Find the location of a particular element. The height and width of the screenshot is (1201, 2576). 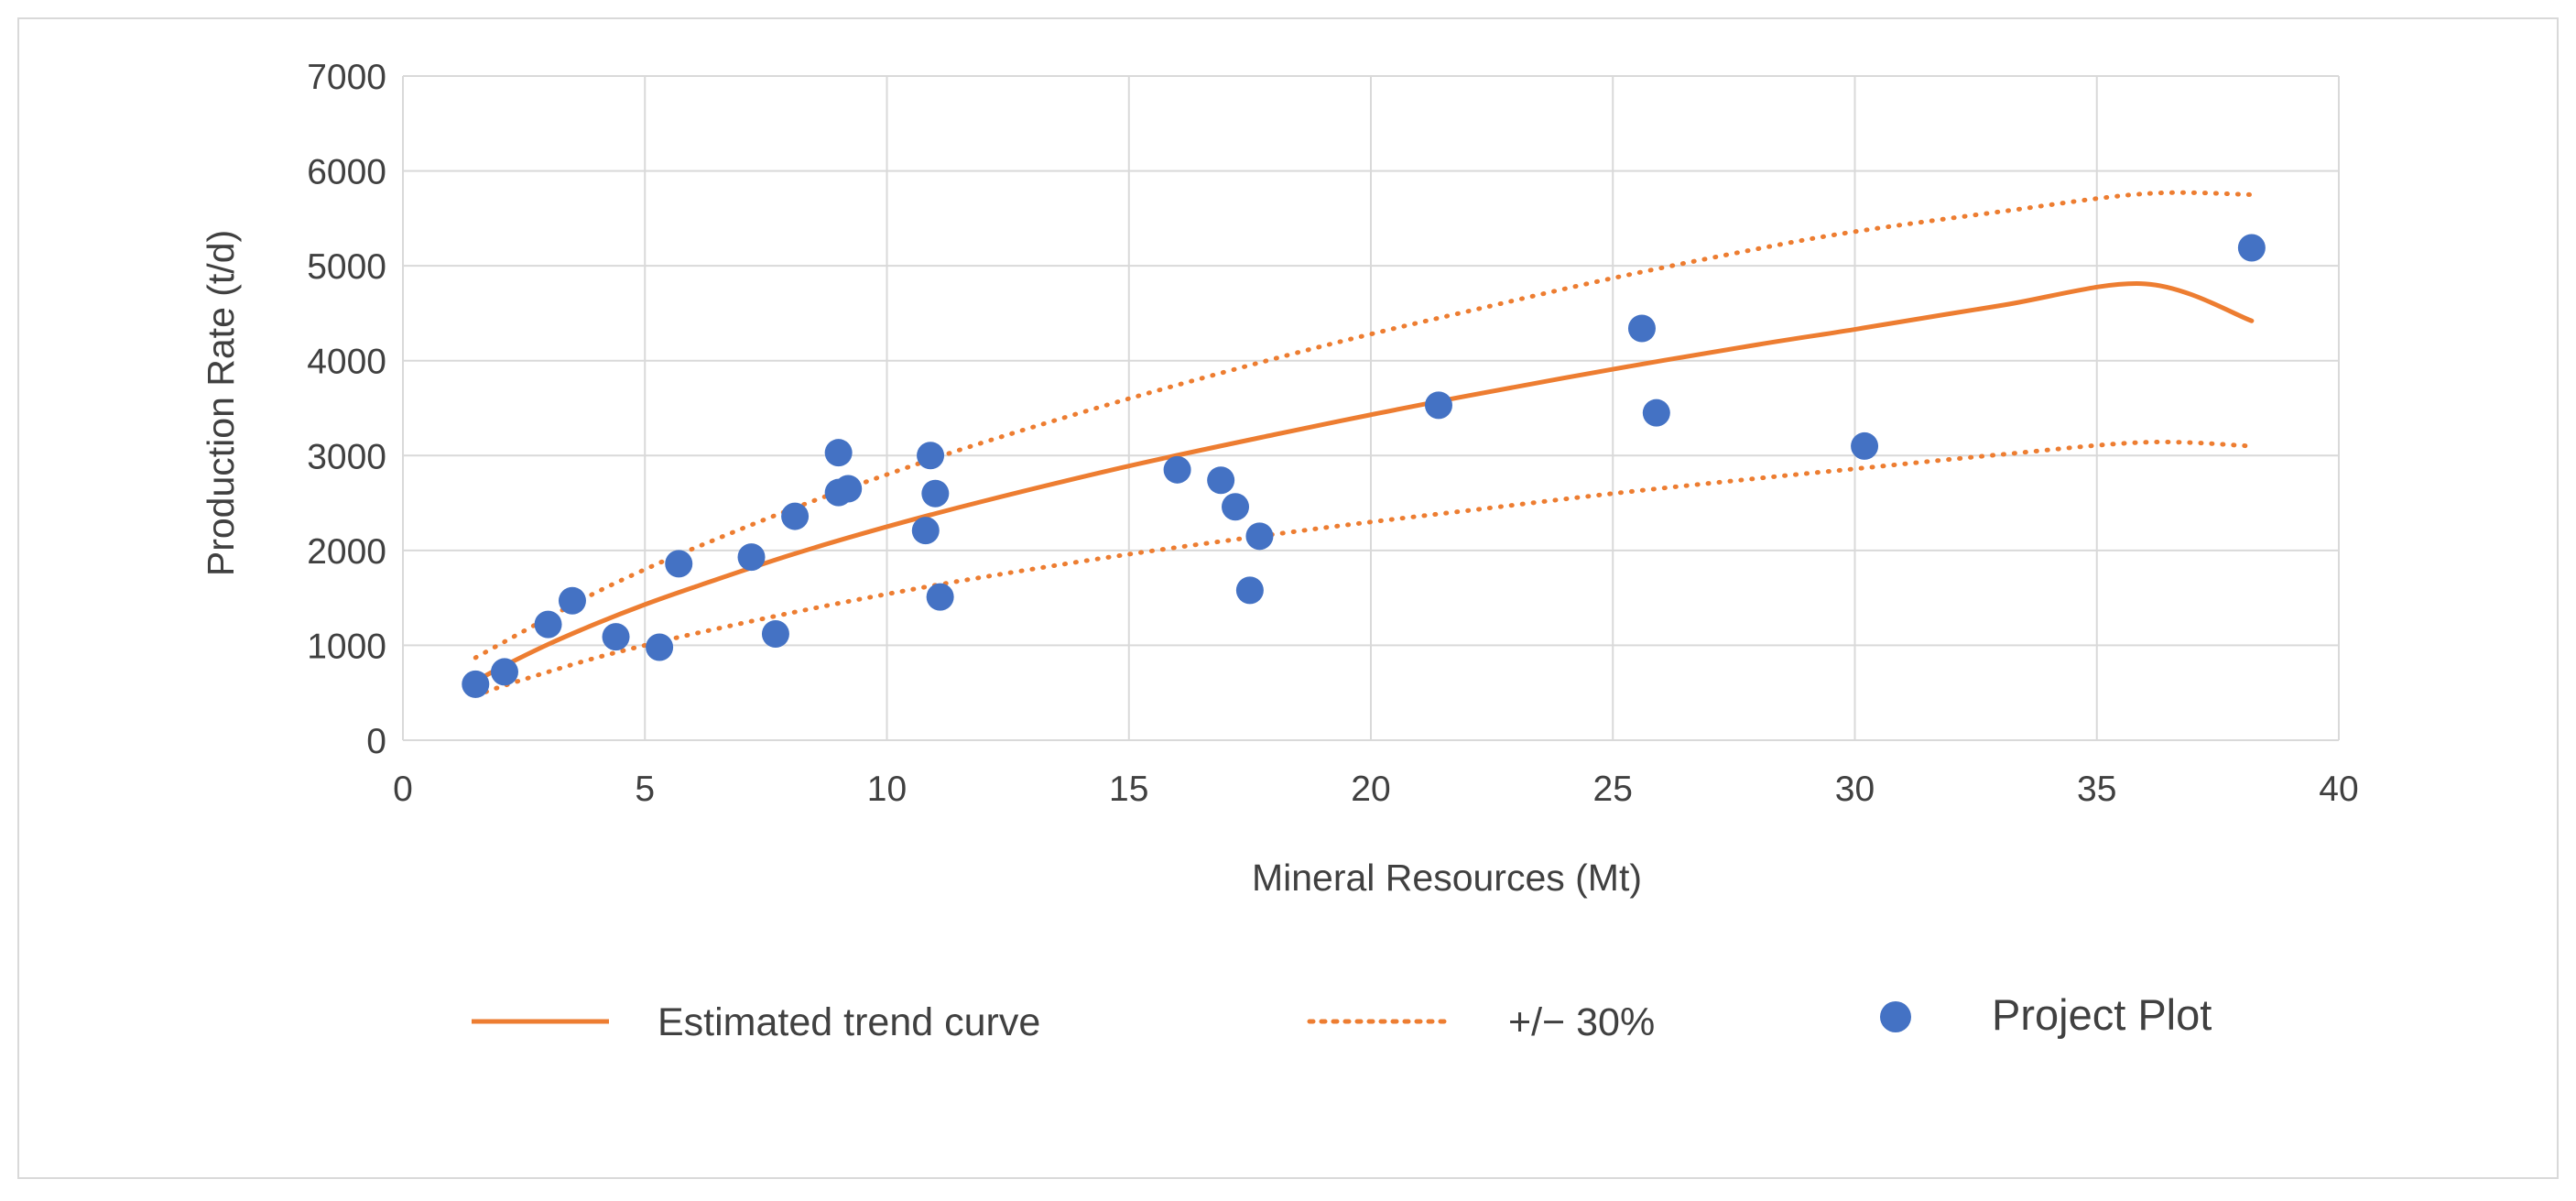

legend-trend-label: Estimated trend curve is located at coordinates (849, 1022).